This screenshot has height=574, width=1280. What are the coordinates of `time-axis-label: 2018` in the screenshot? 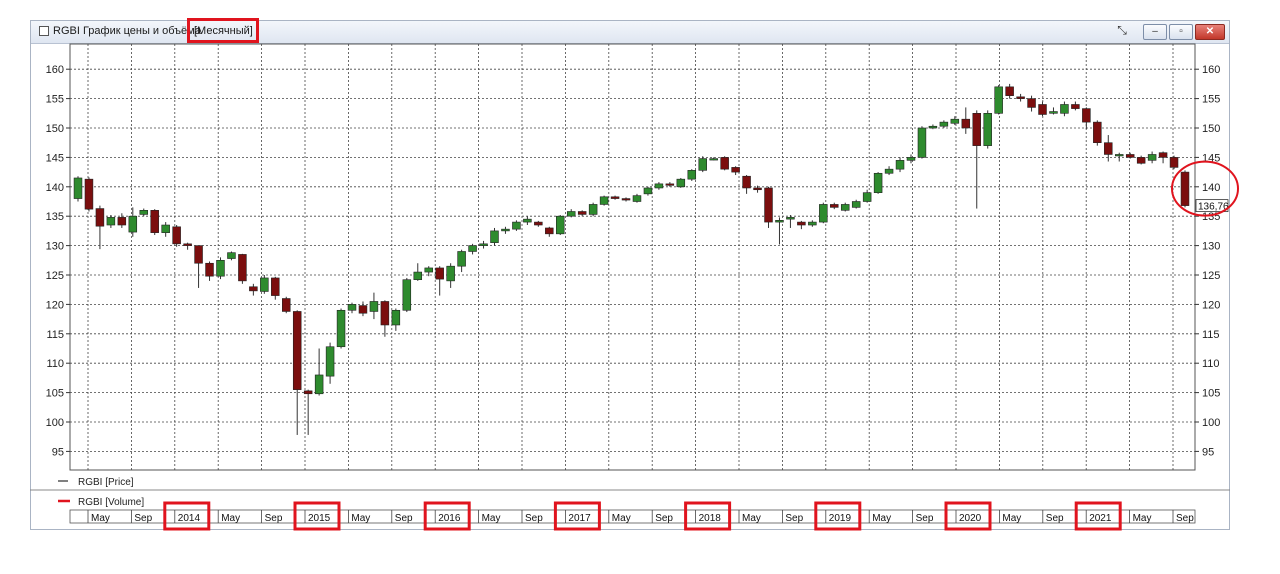 It's located at (710, 518).